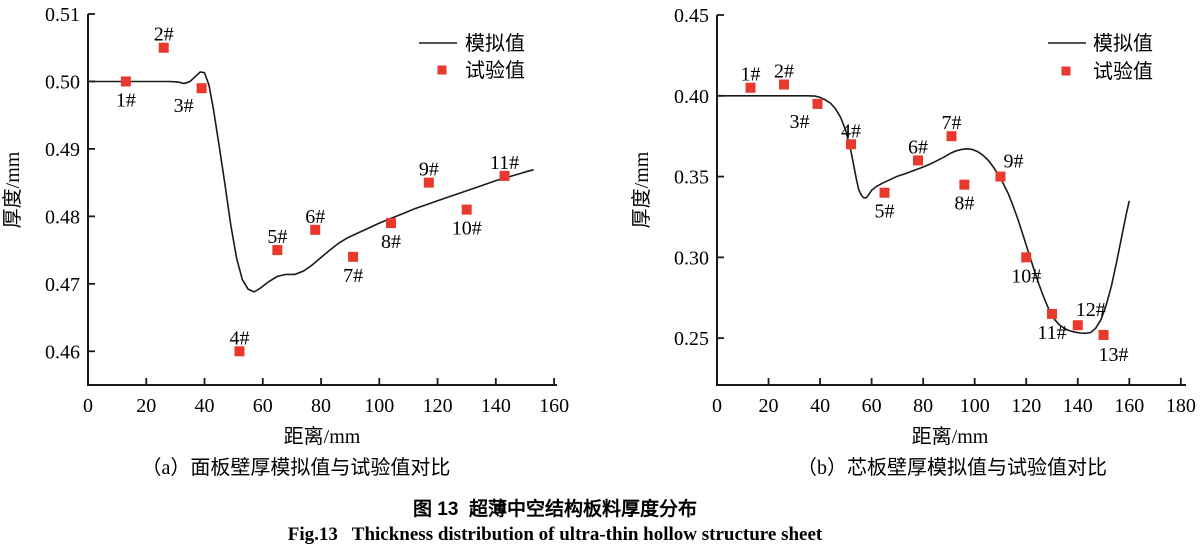 This screenshot has width=1202, height=560. Describe the element at coordinates (62, 285) in the screenshot. I see `y-tick-label: 0.47` at that location.